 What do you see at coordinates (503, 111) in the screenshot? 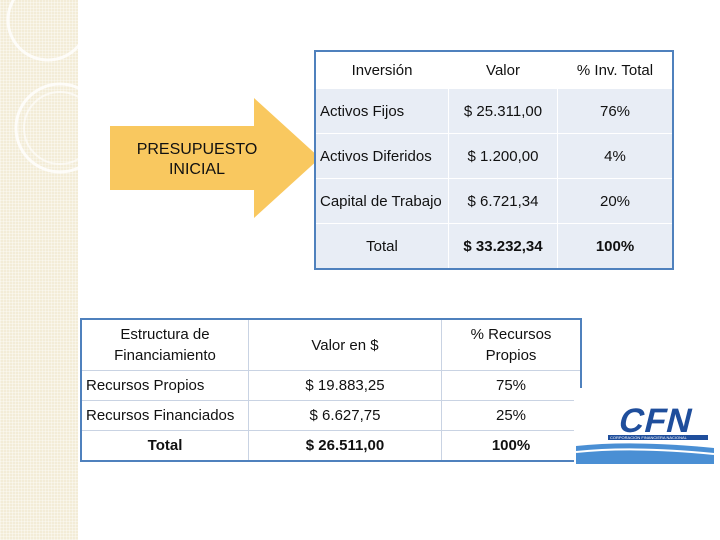
I see `row-valor: $ 25.311,00` at bounding box center [503, 111].